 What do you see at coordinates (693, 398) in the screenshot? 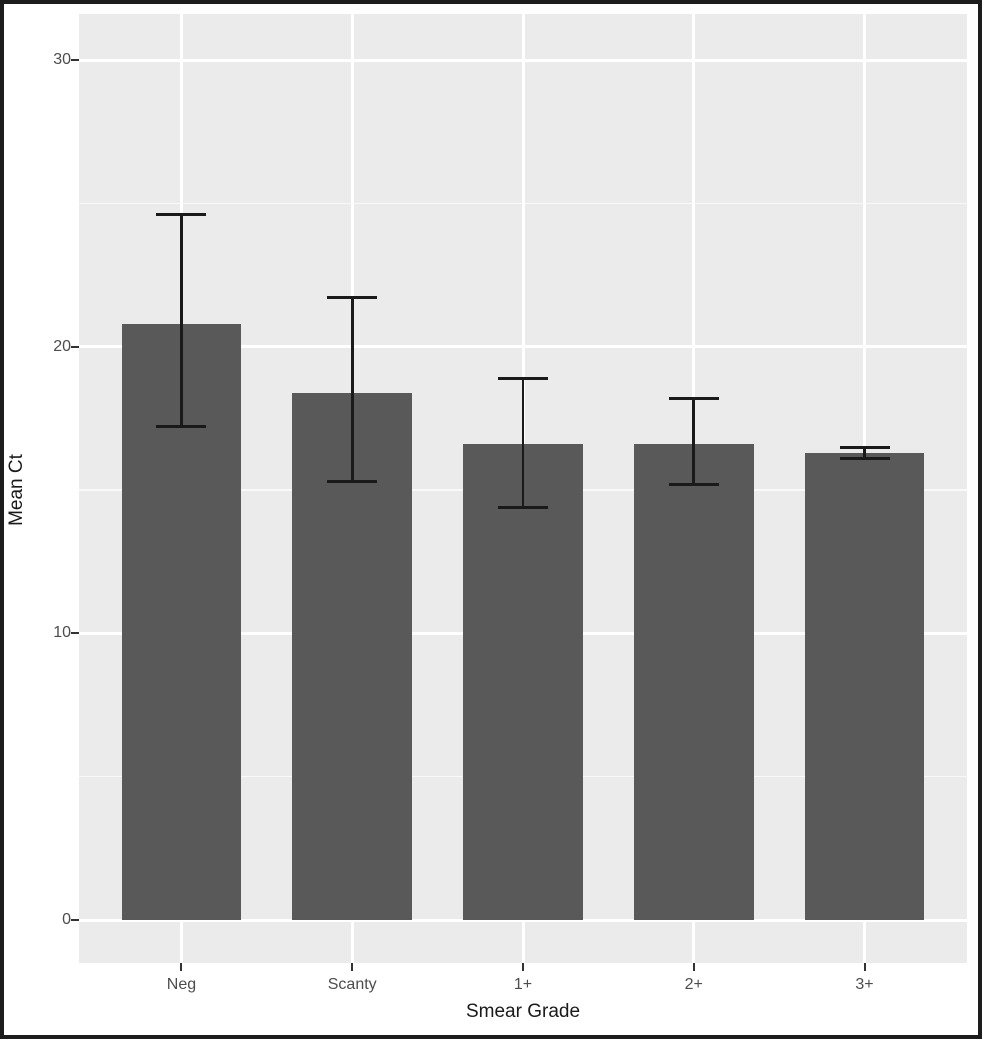
I see `error-bar-cap-top-2plus` at bounding box center [693, 398].